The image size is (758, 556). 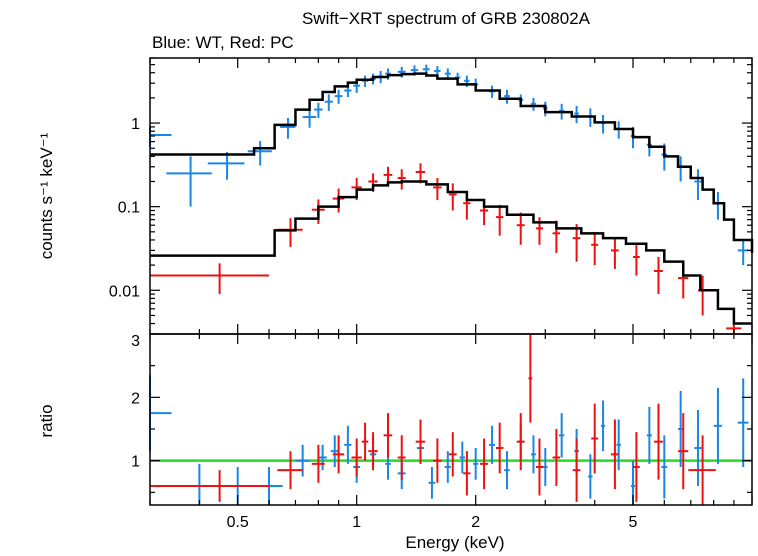 I want to click on chart-title: Swift−XRT spectrum of GRB 230802A, so click(x=446, y=18).